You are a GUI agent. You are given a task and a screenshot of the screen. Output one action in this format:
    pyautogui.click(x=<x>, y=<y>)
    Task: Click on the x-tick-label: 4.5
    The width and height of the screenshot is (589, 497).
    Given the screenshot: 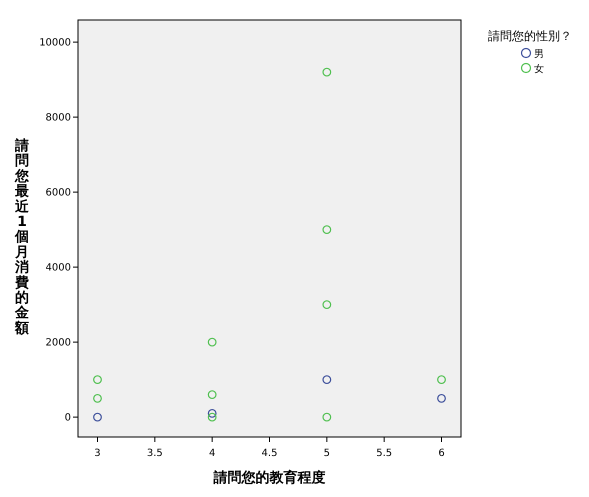 What is the action you would take?
    pyautogui.click(x=270, y=453)
    